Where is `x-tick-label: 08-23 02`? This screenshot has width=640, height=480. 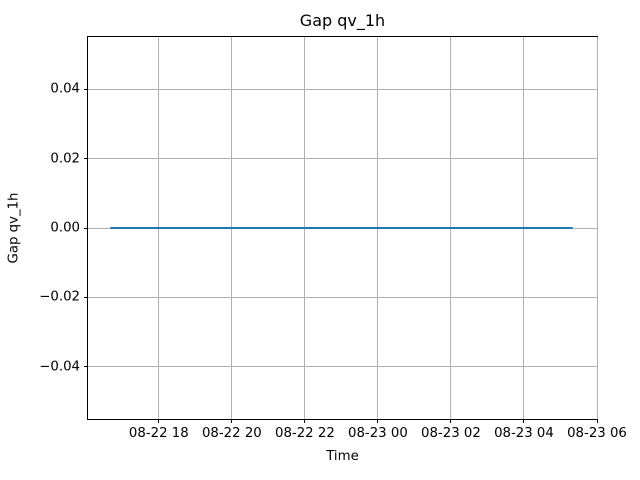
x-tick-label: 08-23 02 is located at coordinates (451, 433).